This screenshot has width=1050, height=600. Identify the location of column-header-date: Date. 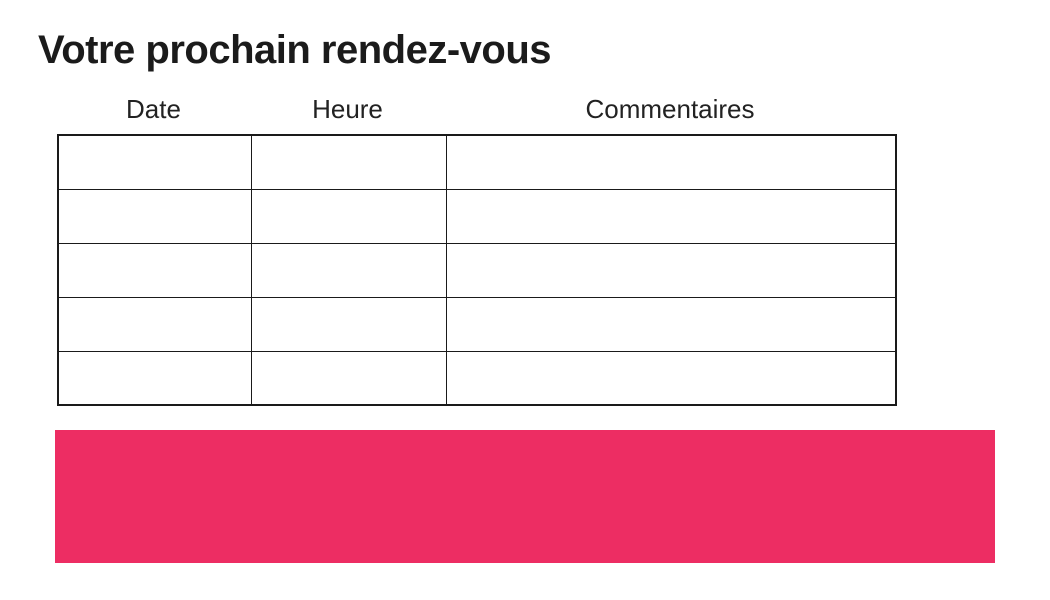
(153, 109).